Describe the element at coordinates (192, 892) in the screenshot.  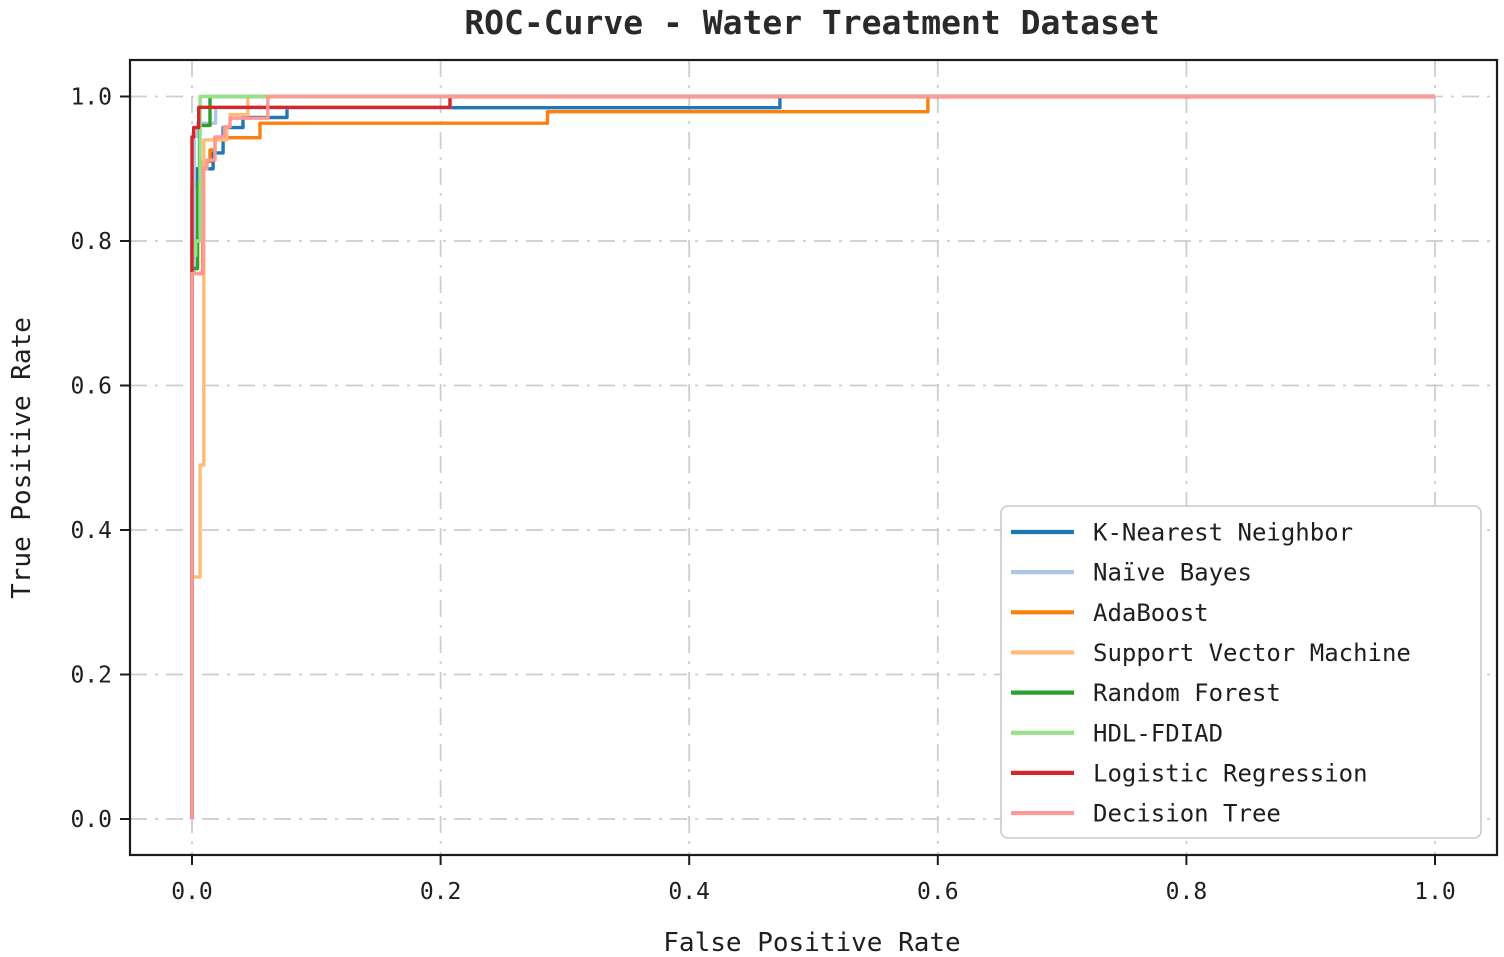
I see `x-tick-label: 0.0` at that location.